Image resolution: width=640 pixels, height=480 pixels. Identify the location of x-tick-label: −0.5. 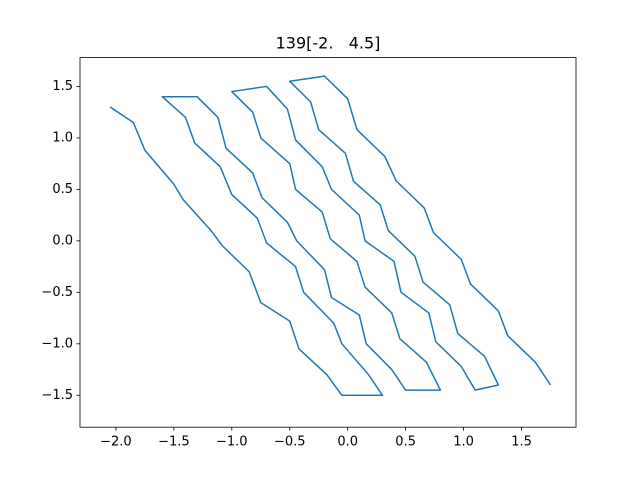
(290, 442).